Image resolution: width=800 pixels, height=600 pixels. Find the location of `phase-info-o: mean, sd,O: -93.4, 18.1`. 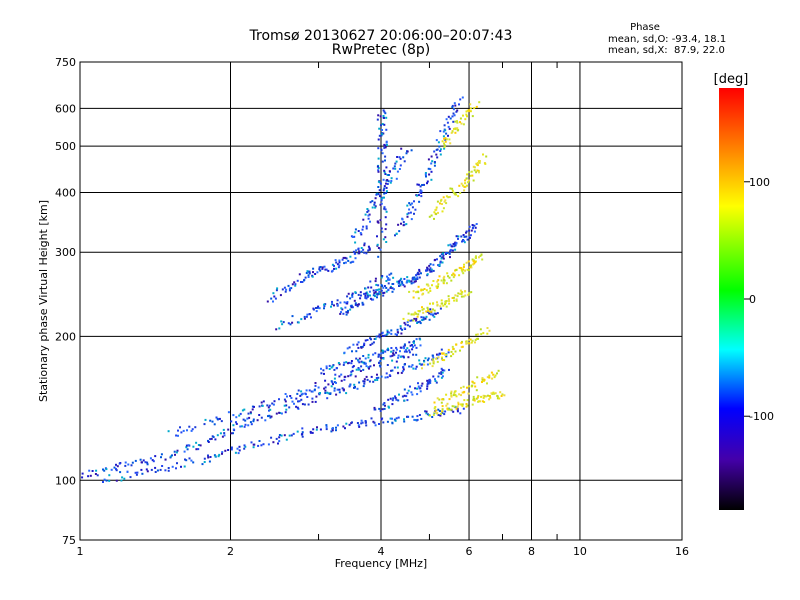

phase-info-o: mean, sd,O: -93.4, 18.1 is located at coordinates (667, 39).